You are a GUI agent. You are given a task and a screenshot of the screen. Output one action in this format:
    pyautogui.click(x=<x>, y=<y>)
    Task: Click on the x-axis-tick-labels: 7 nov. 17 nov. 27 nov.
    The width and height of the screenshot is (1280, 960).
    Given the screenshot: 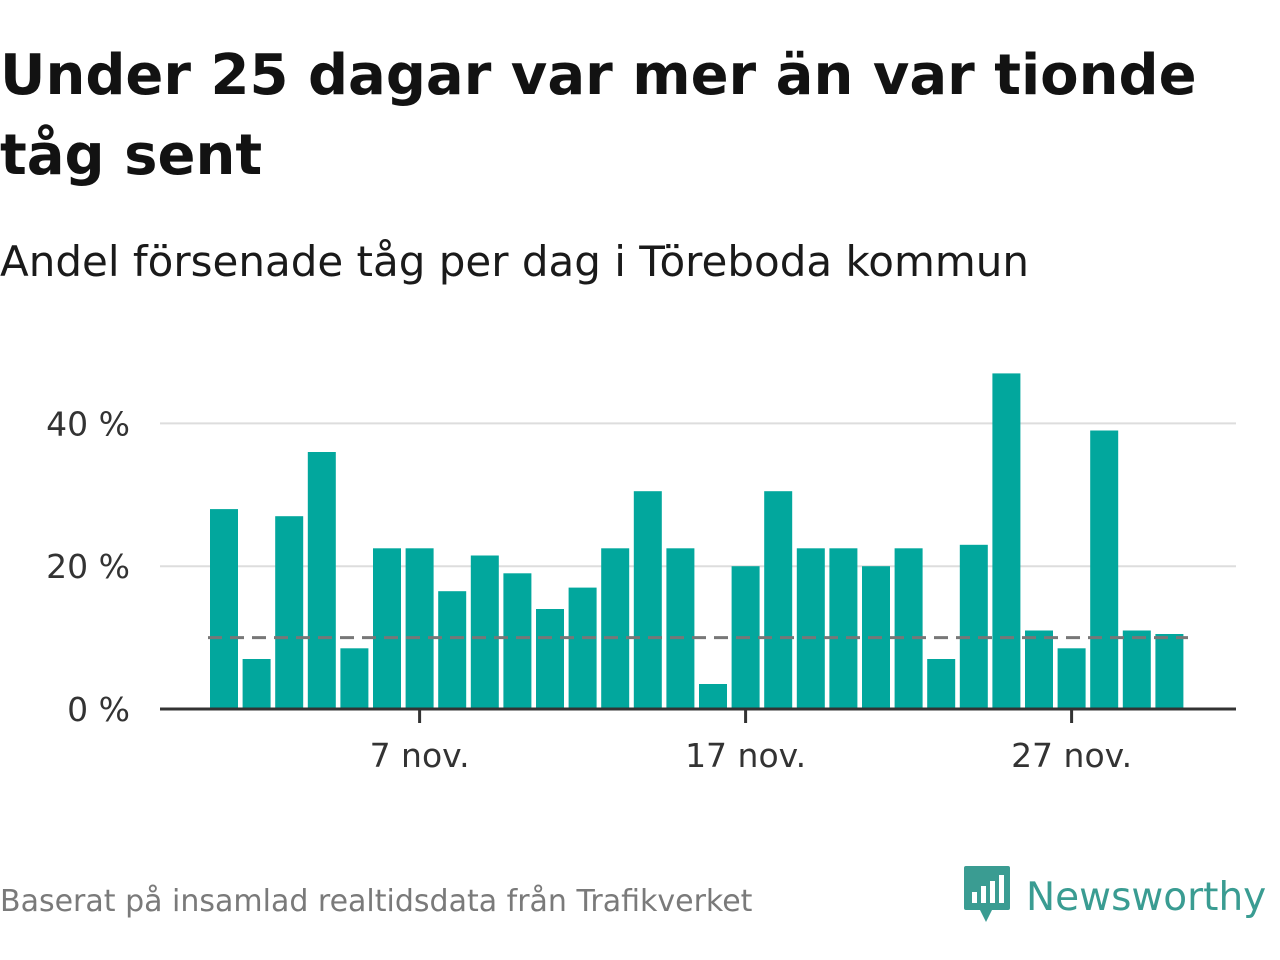 What is the action you would take?
    pyautogui.click(x=751, y=742)
    